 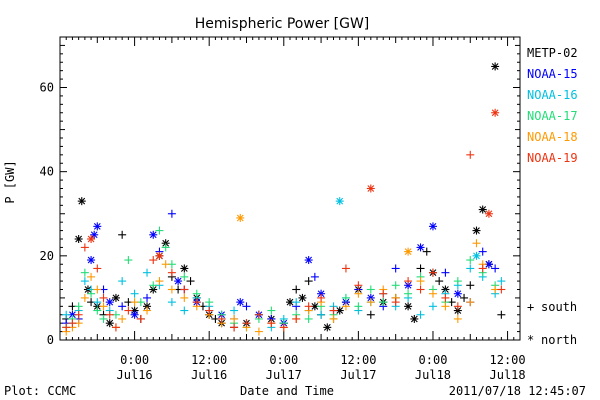 I want to click on x-tick-date-label: Jul16, so click(x=209, y=375).